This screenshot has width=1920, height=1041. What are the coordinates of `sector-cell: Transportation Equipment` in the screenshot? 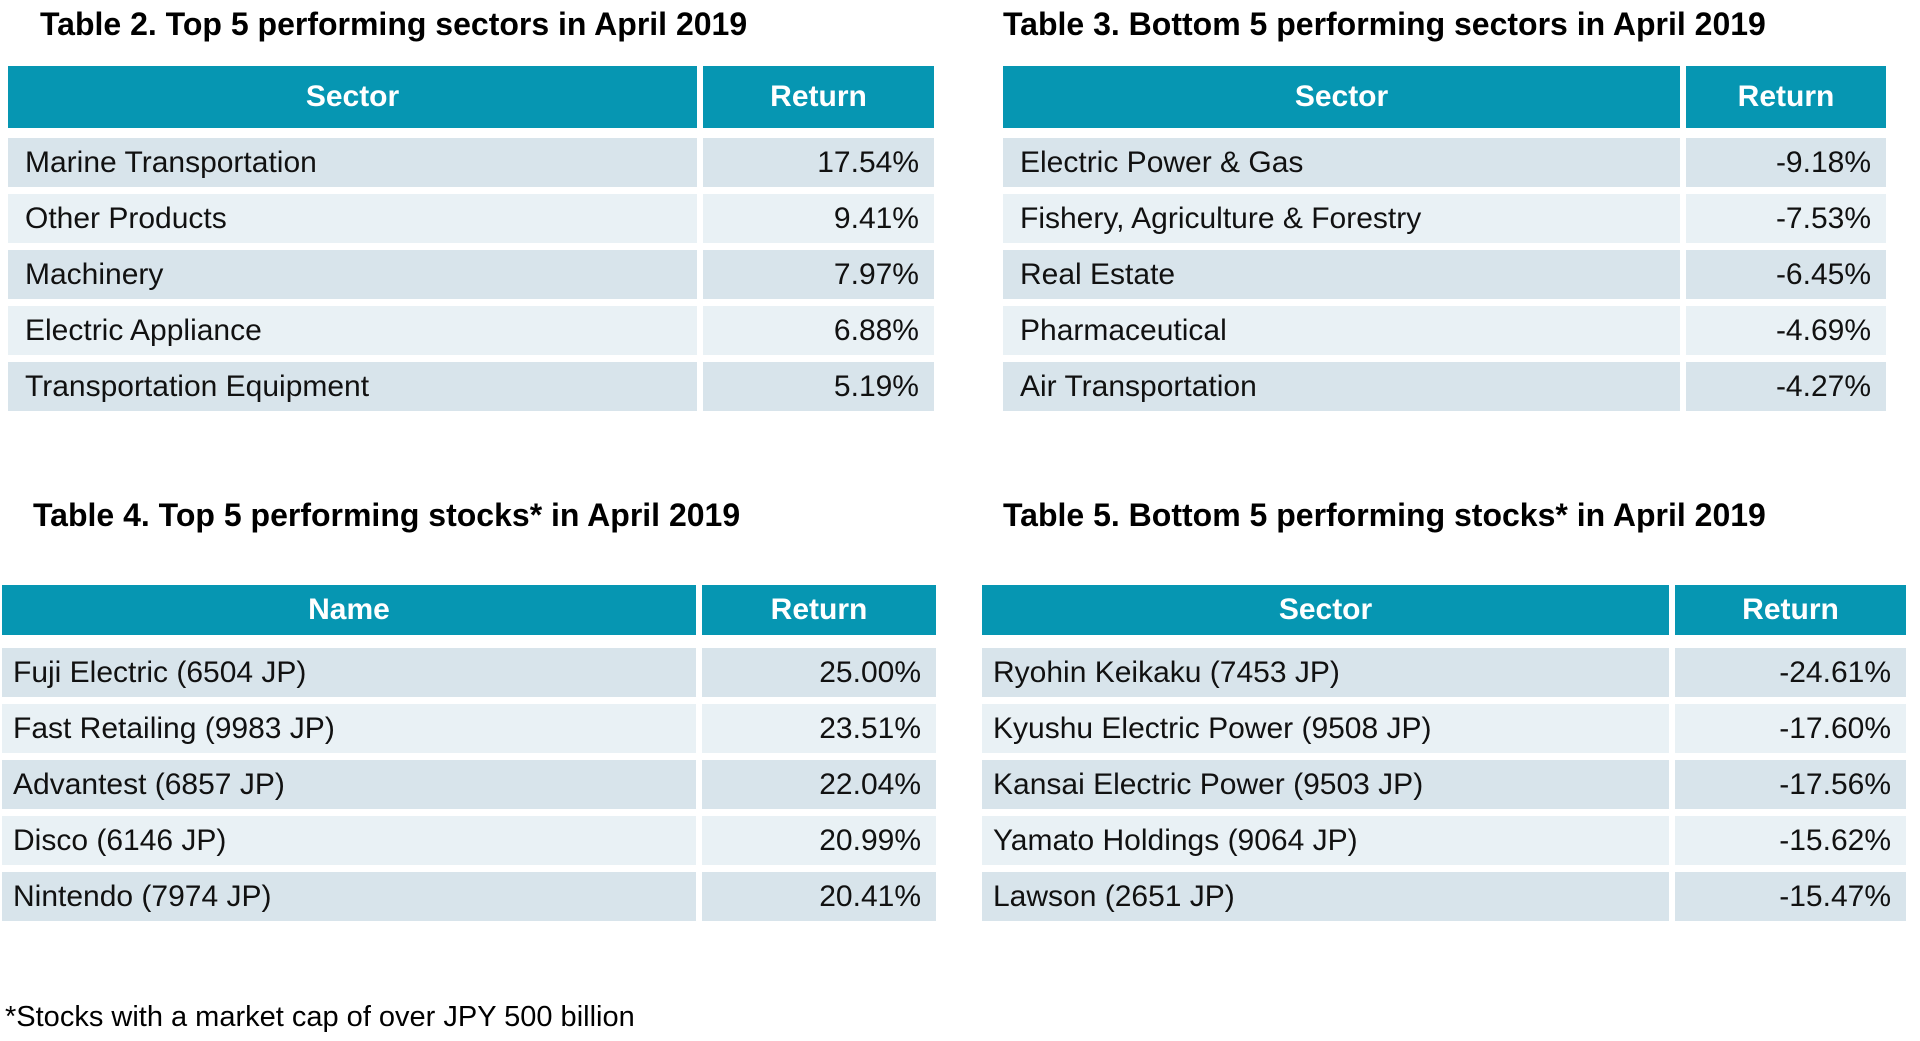 It's located at (352, 386).